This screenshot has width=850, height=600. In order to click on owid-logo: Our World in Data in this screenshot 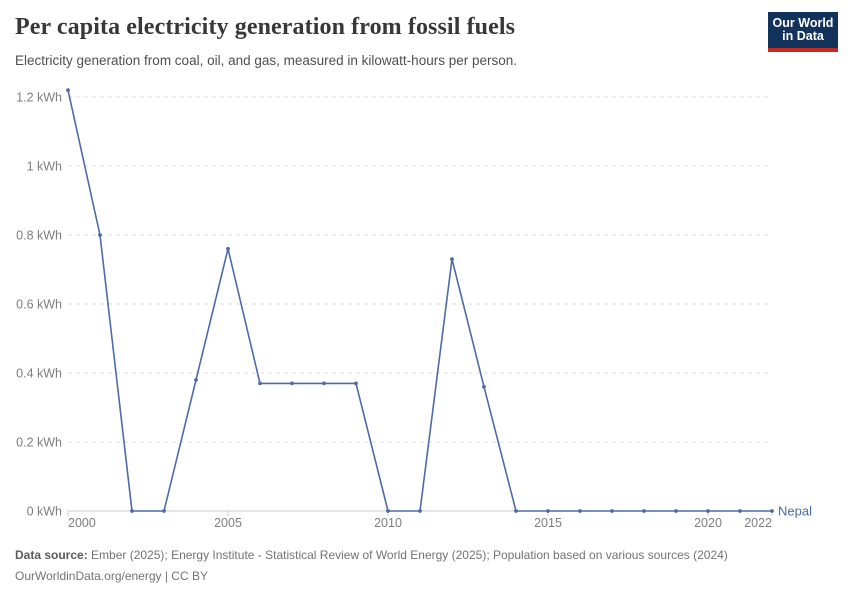, I will do `click(803, 32)`.